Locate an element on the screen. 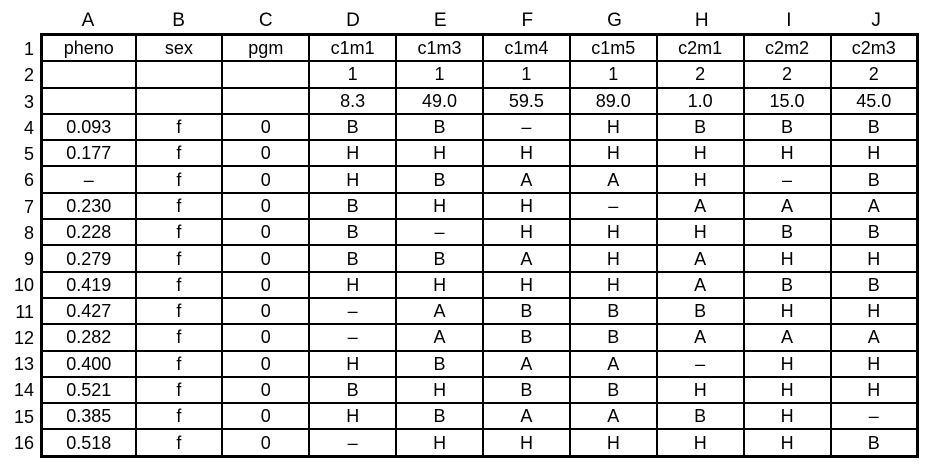 This screenshot has height=474, width=935. cell-H12: A is located at coordinates (700, 337).